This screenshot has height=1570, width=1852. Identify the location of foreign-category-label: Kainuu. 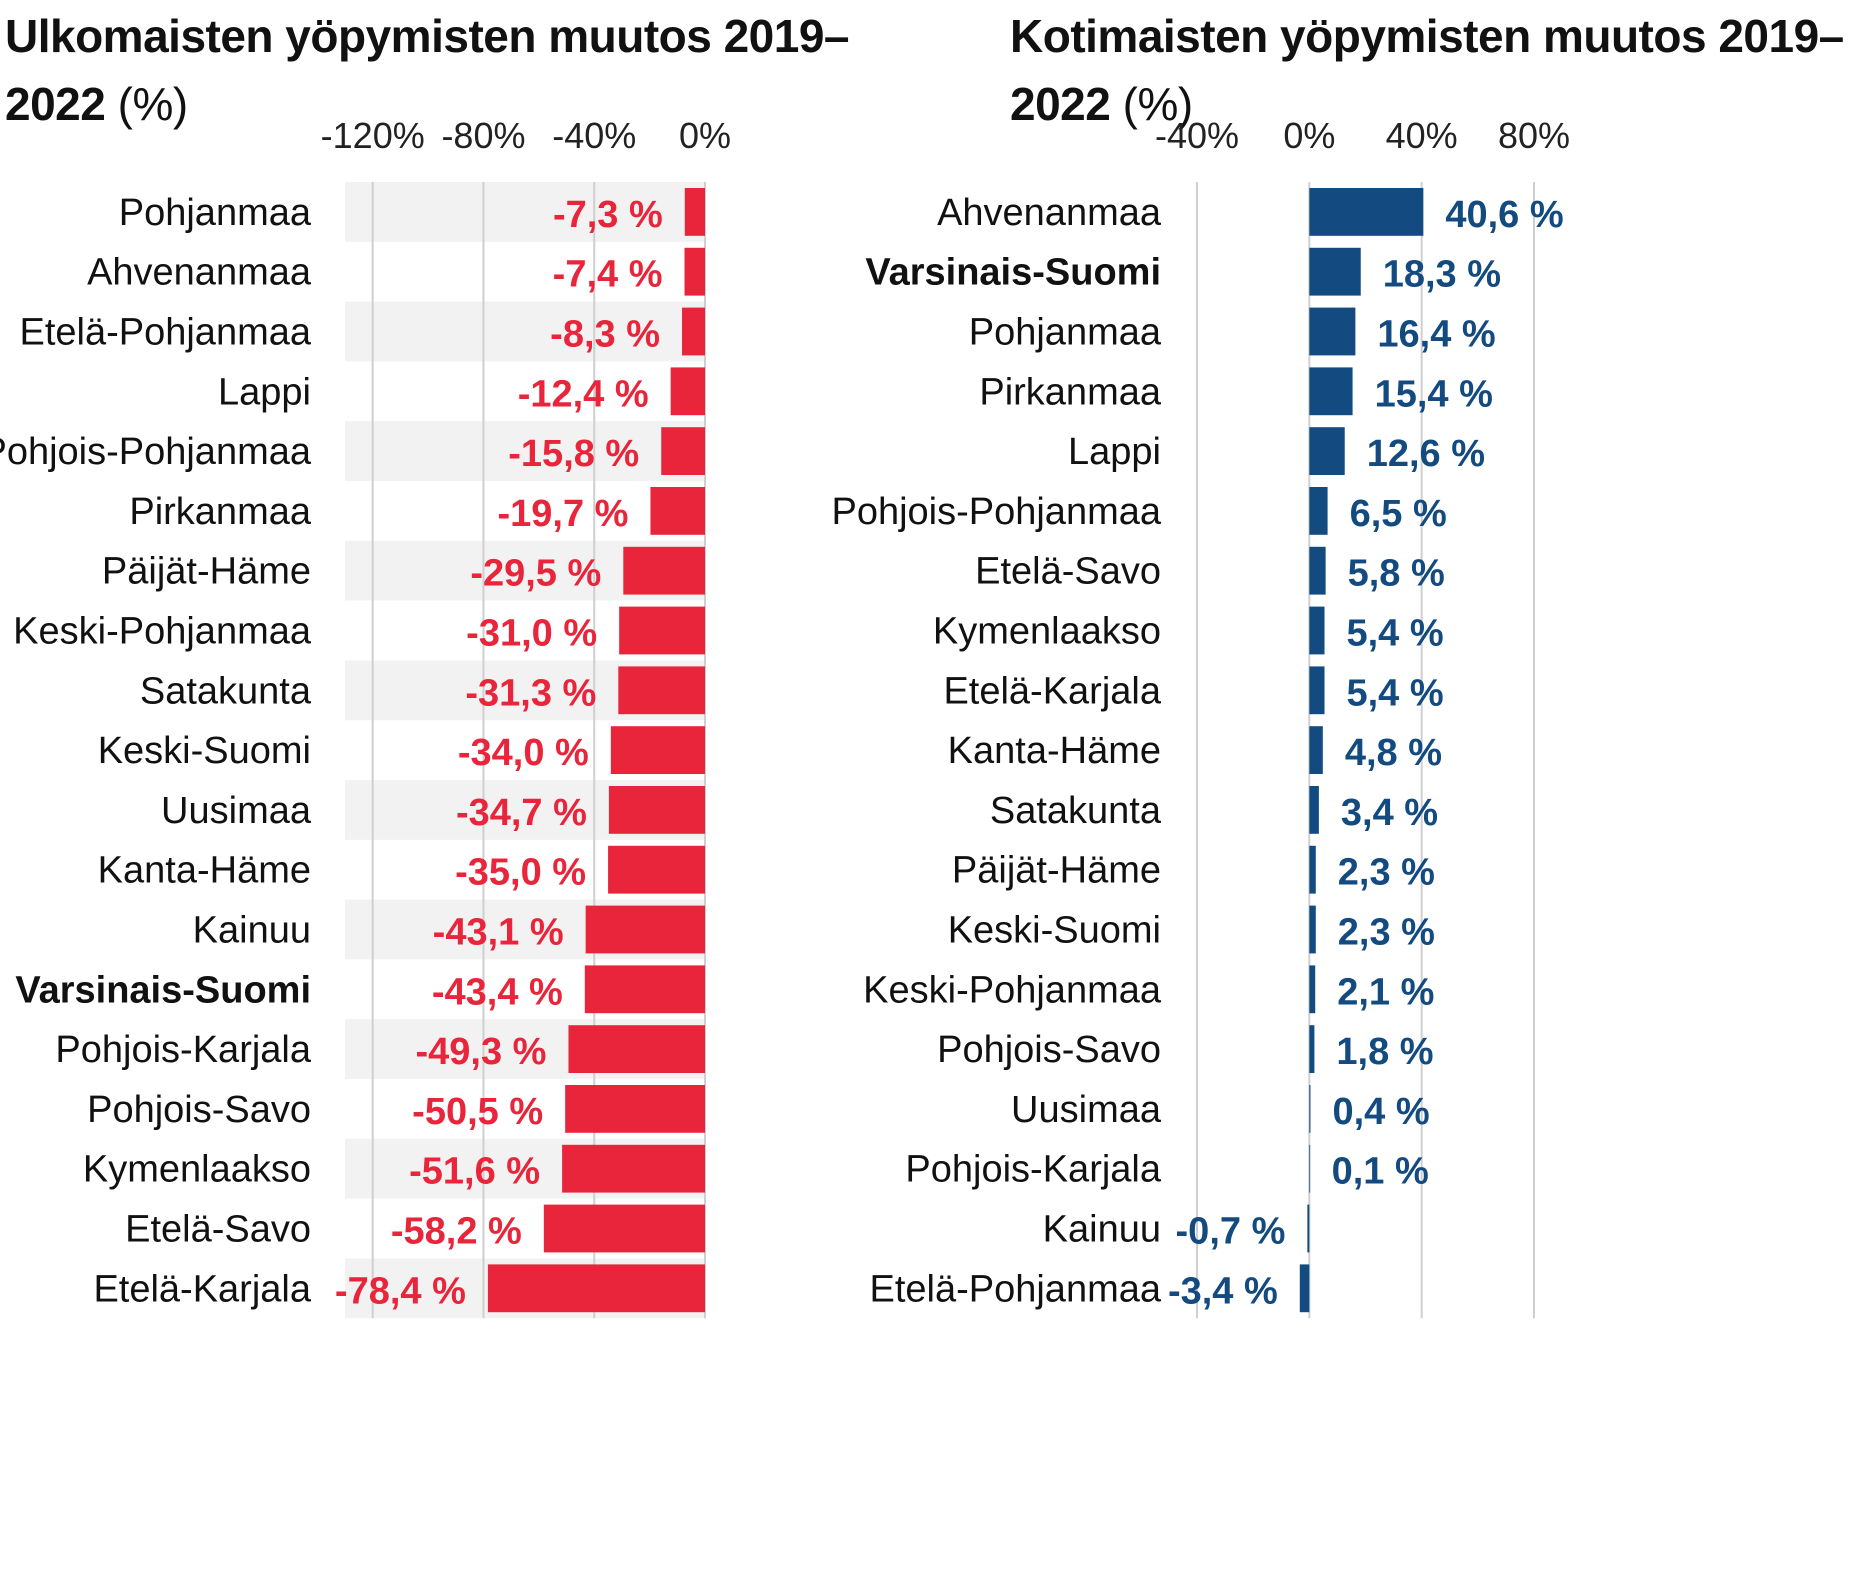
(252, 931).